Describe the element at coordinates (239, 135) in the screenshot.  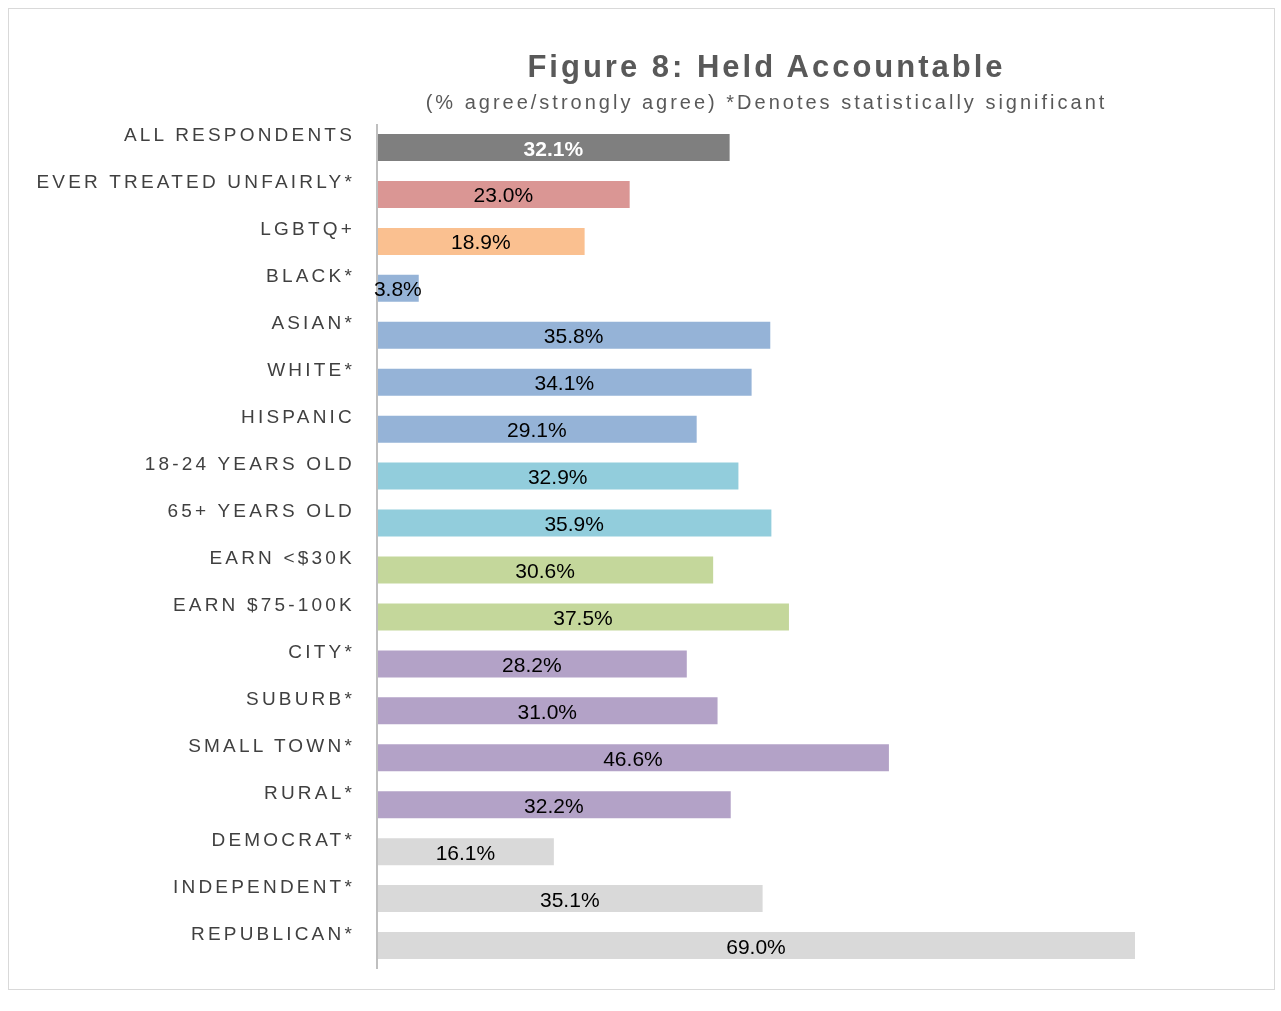
I see `y-tick-label: ALL RESPONDENTS` at that location.